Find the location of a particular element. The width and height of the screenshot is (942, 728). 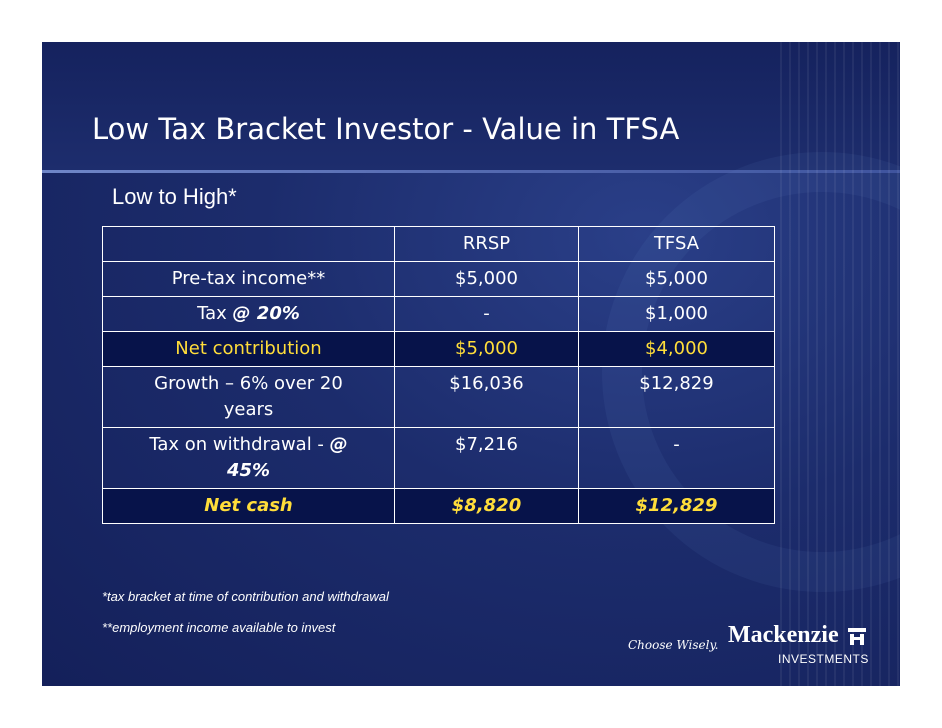

rrsp-value: $8,820 is located at coordinates (486, 506).